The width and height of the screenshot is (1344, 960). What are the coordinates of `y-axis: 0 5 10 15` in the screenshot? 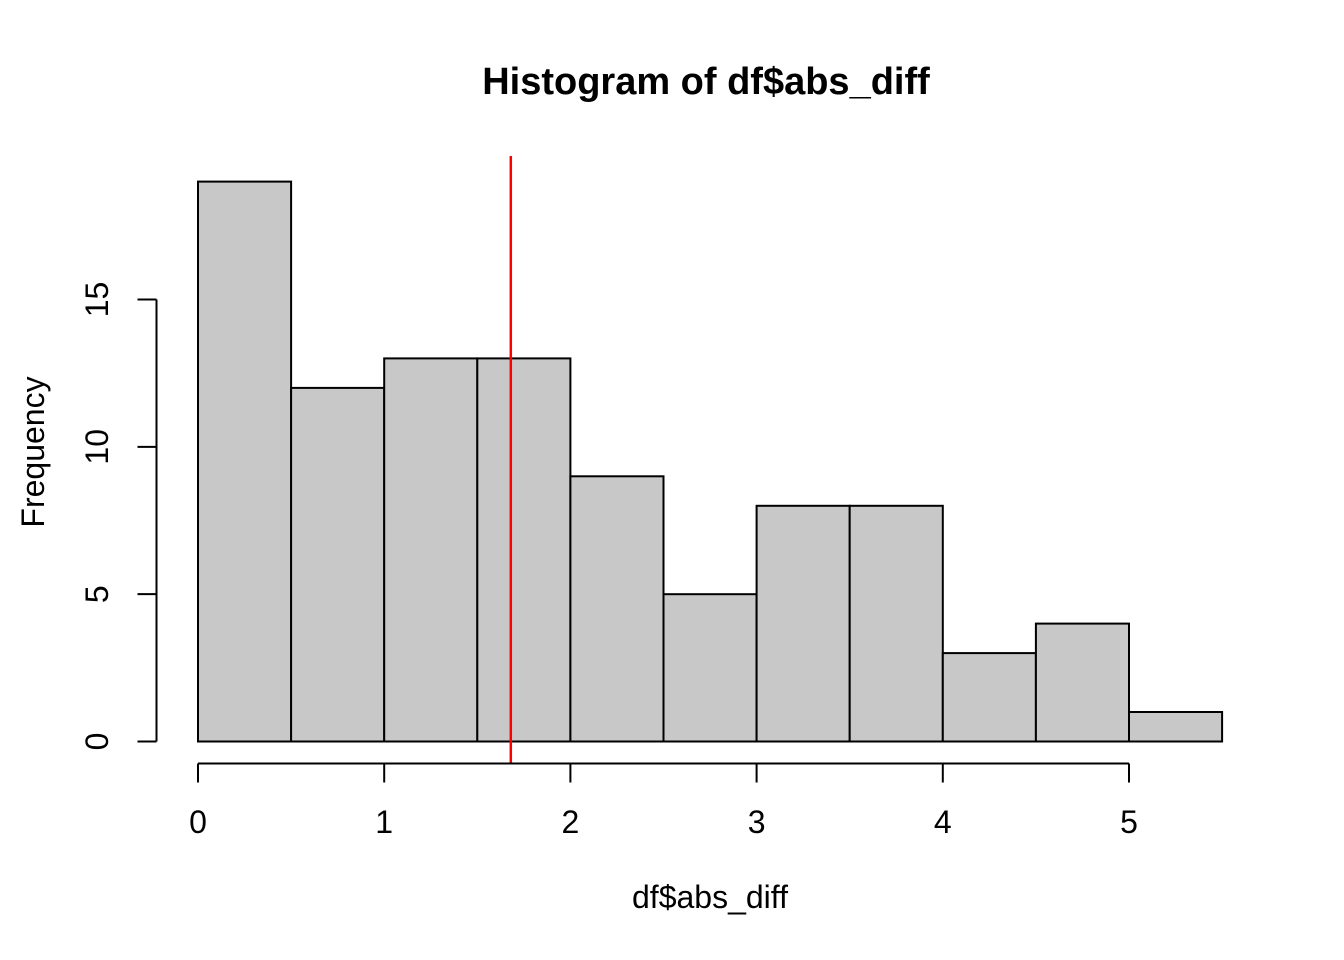 It's located at (118, 516).